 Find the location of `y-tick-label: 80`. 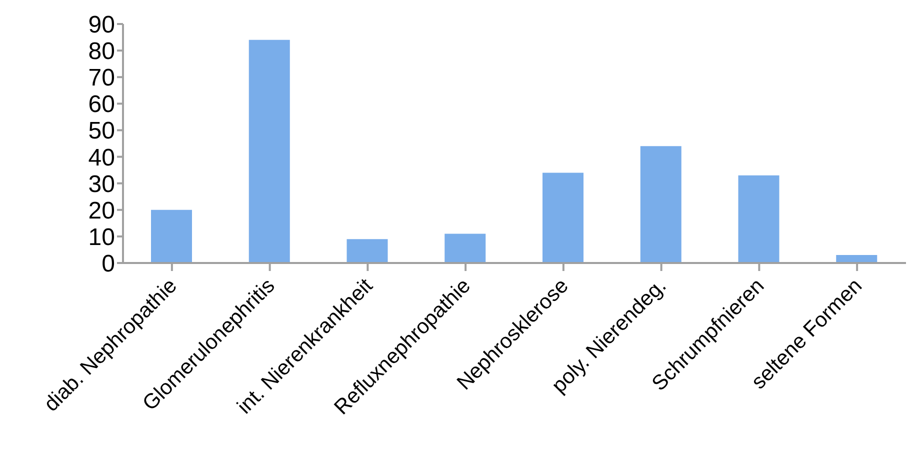

y-tick-label: 80 is located at coordinates (101, 52).